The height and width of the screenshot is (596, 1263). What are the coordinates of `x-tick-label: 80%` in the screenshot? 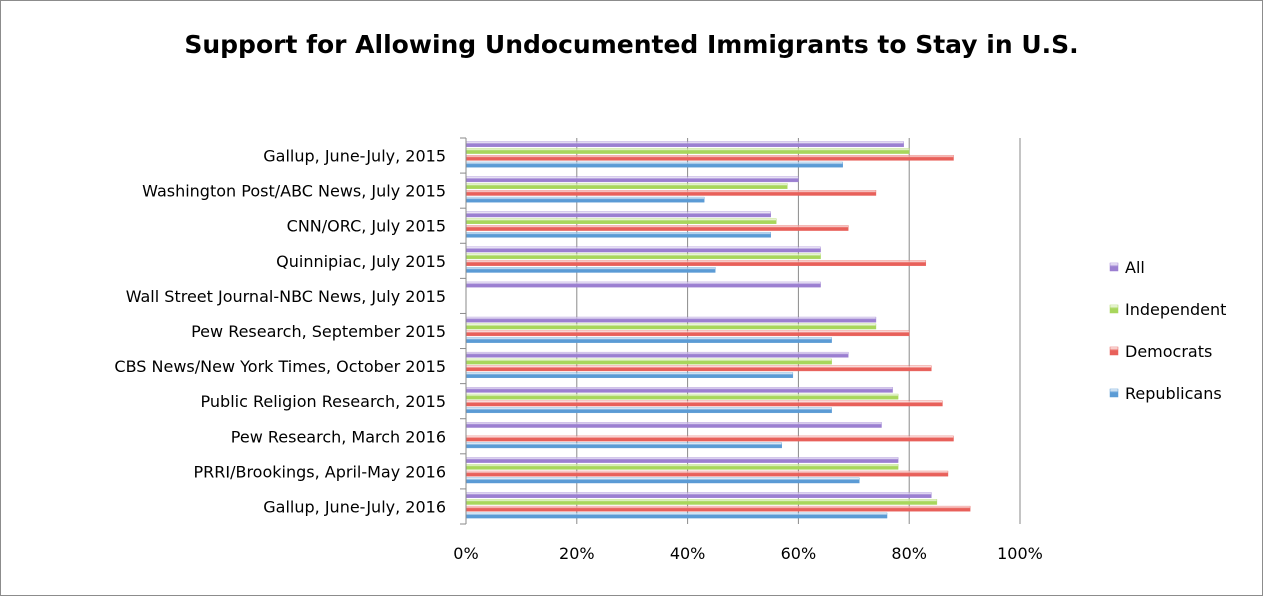 It's located at (909, 553).